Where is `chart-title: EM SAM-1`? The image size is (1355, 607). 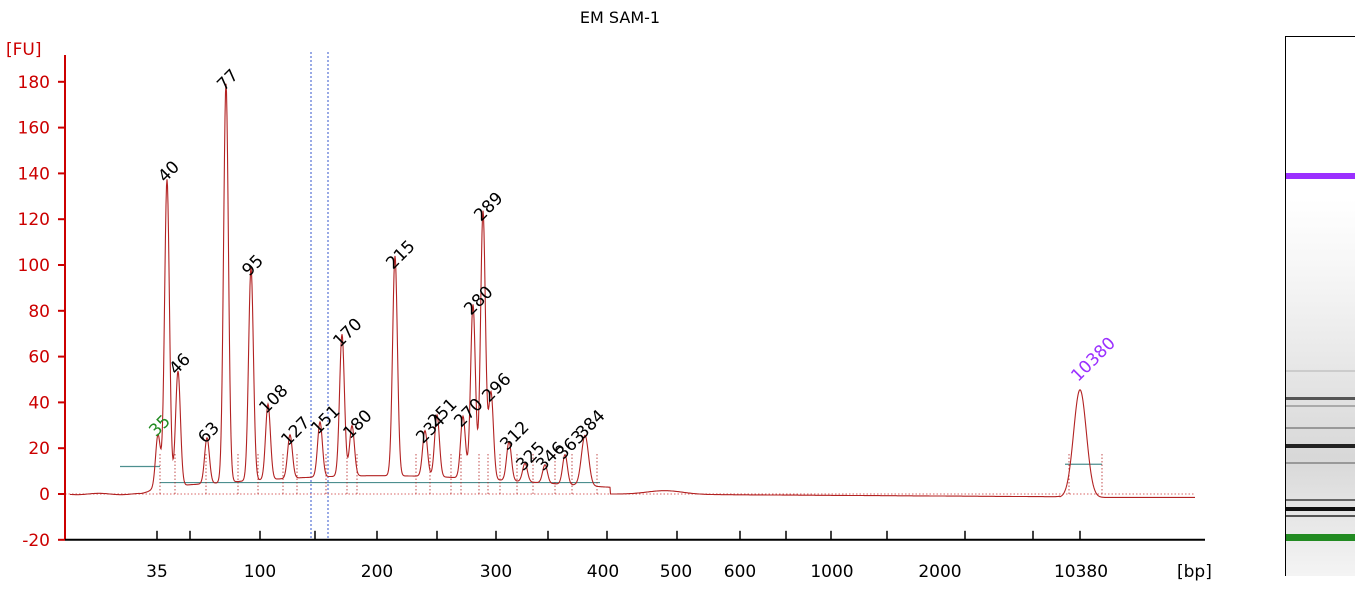
chart-title: EM SAM-1 is located at coordinates (620, 17).